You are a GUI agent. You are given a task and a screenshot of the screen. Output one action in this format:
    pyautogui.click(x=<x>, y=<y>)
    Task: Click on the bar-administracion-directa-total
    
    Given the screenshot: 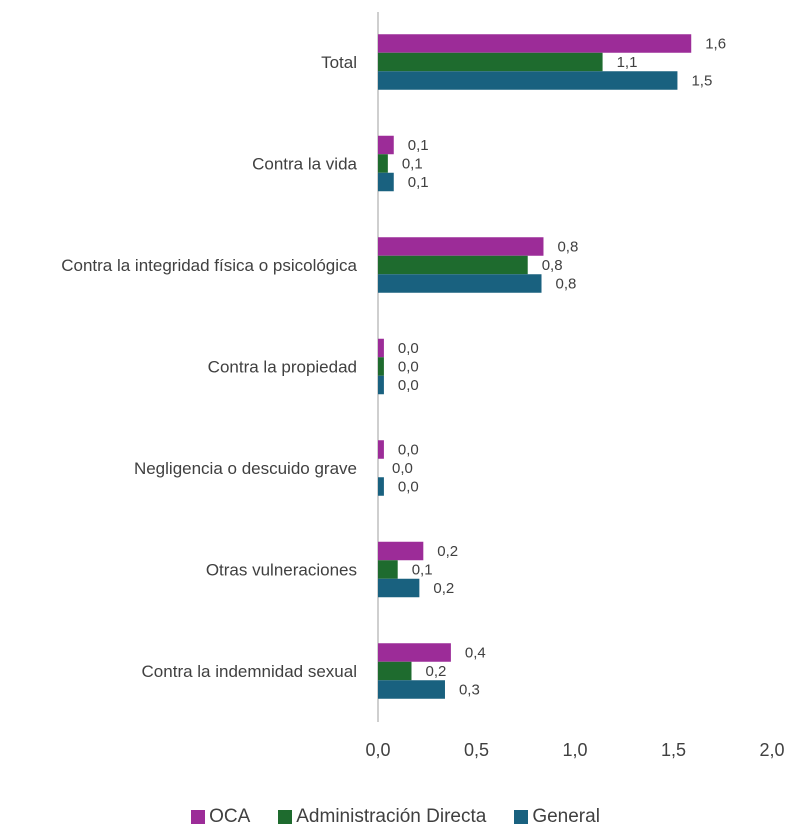 What is the action you would take?
    pyautogui.click(x=490, y=62)
    